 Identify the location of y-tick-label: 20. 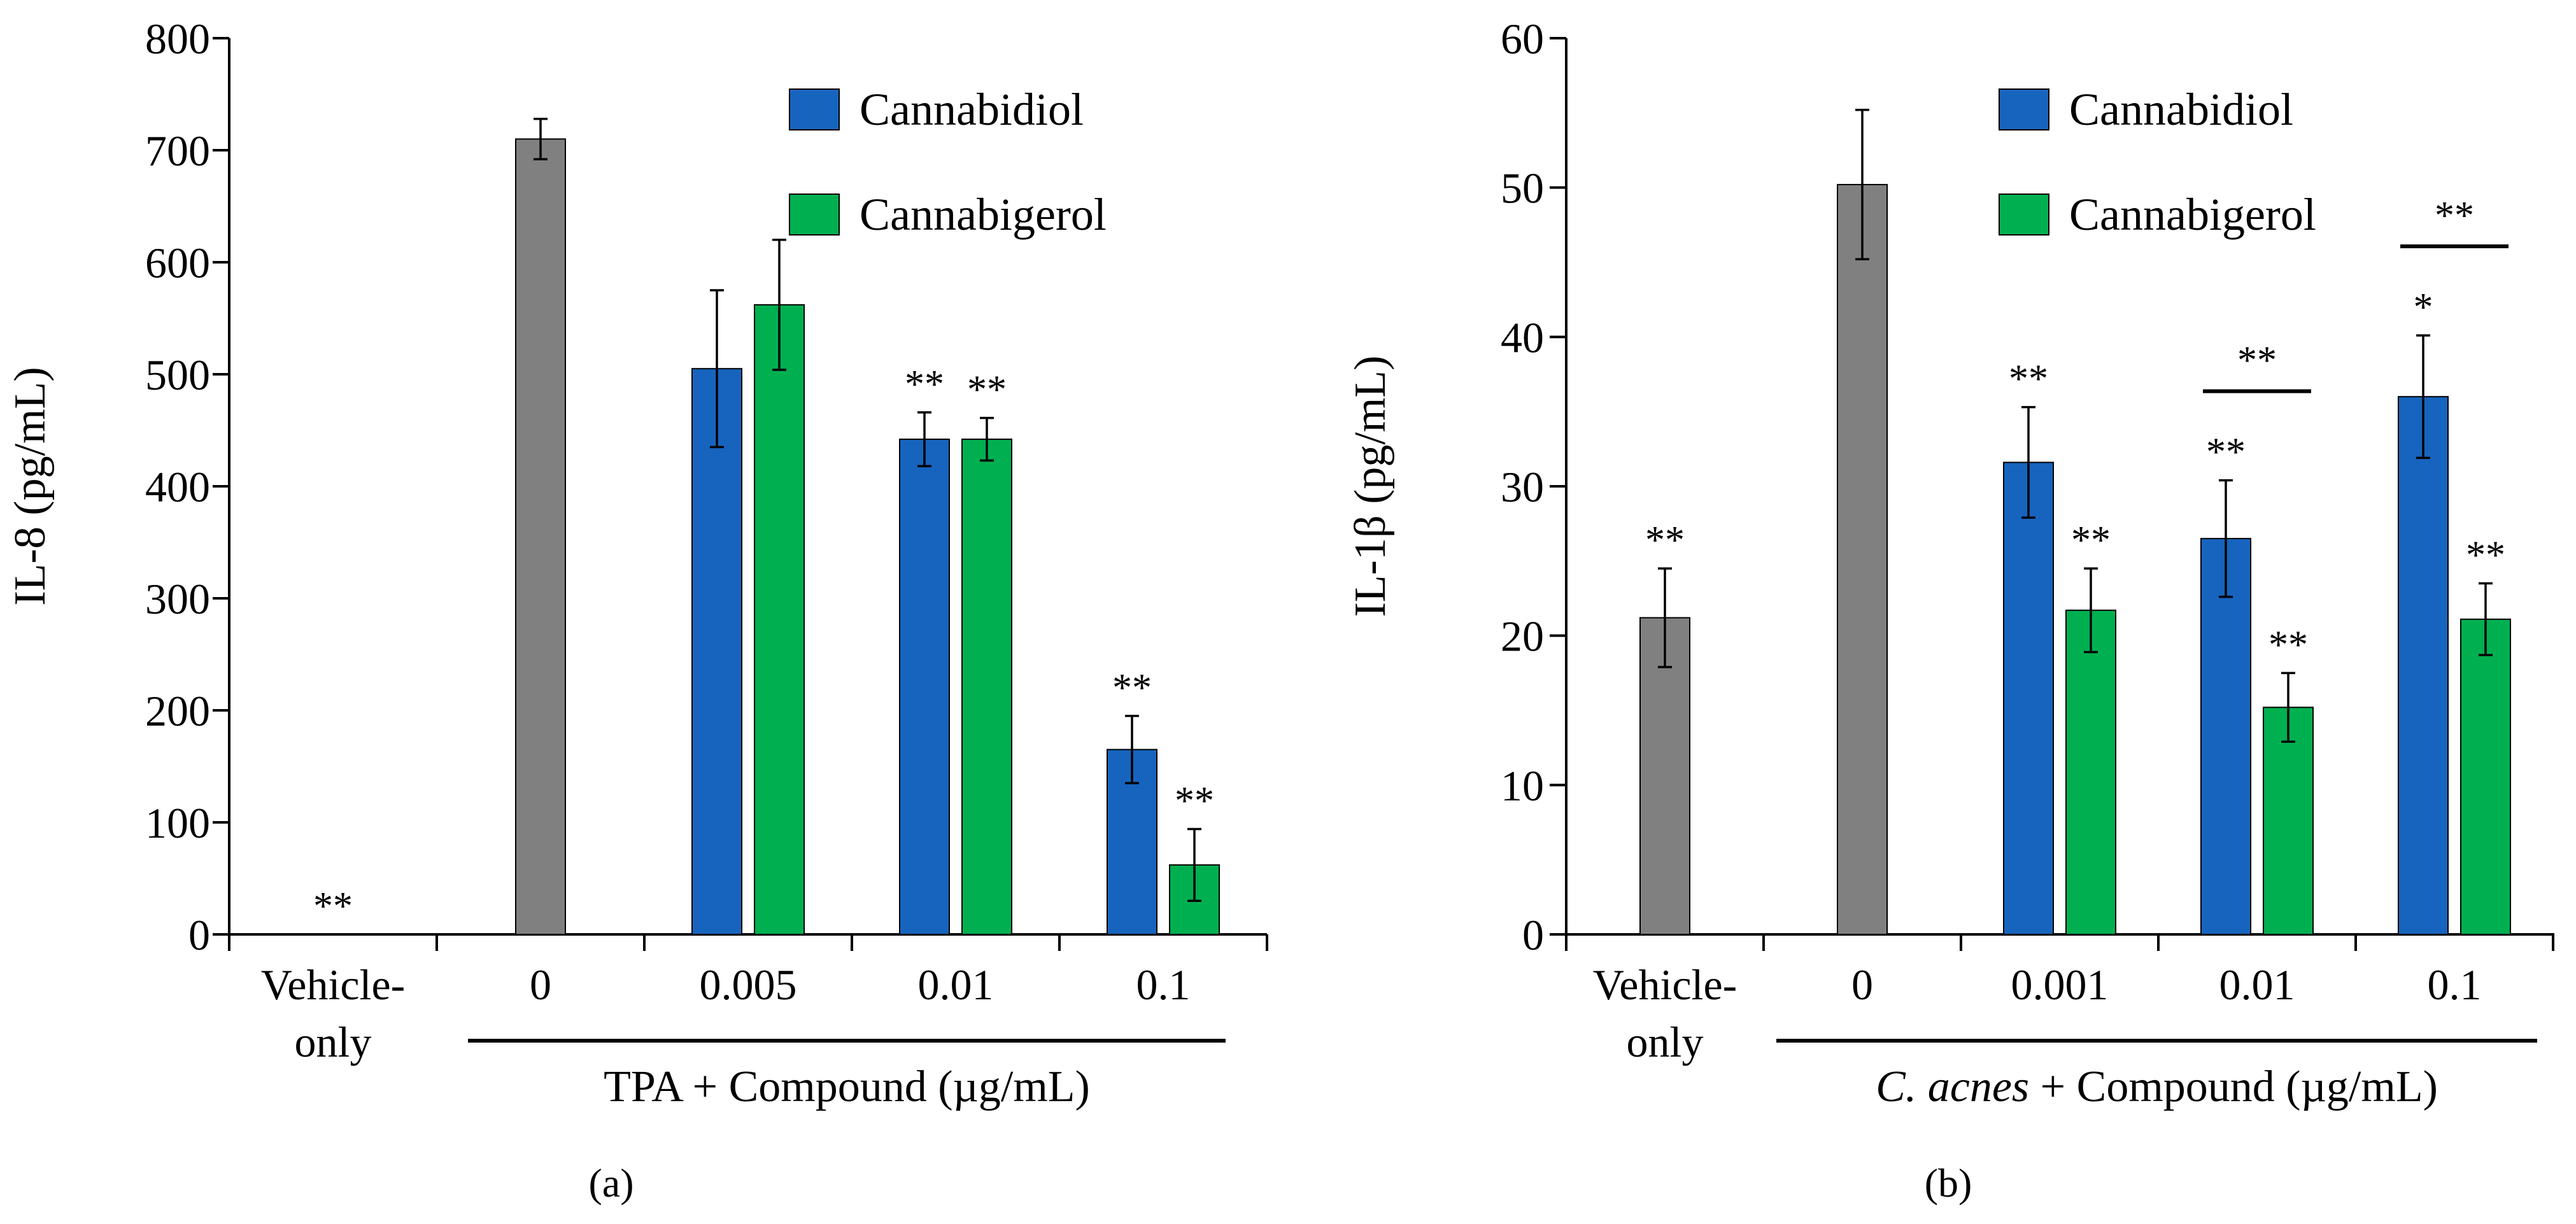
(1522, 636).